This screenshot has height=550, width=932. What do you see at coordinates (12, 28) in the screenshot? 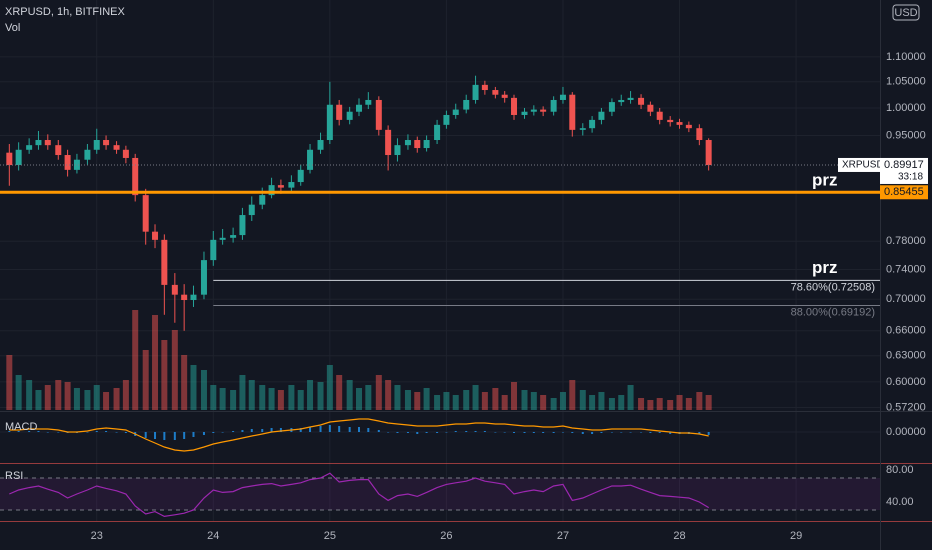
I see `volume-label: Vol` at bounding box center [12, 28].